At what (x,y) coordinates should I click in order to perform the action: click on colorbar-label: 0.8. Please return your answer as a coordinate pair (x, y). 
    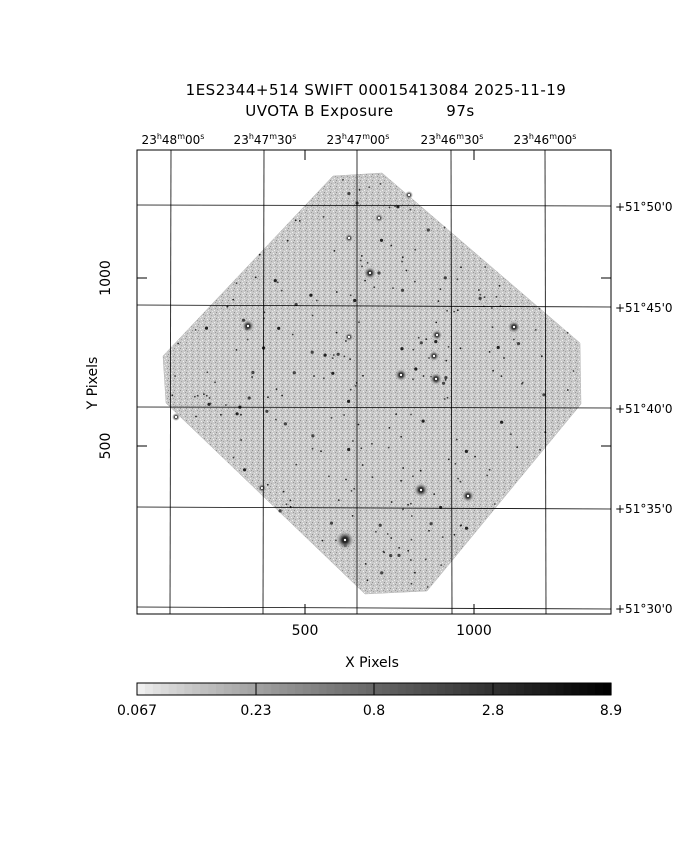
    Looking at the image, I should click on (374, 711).